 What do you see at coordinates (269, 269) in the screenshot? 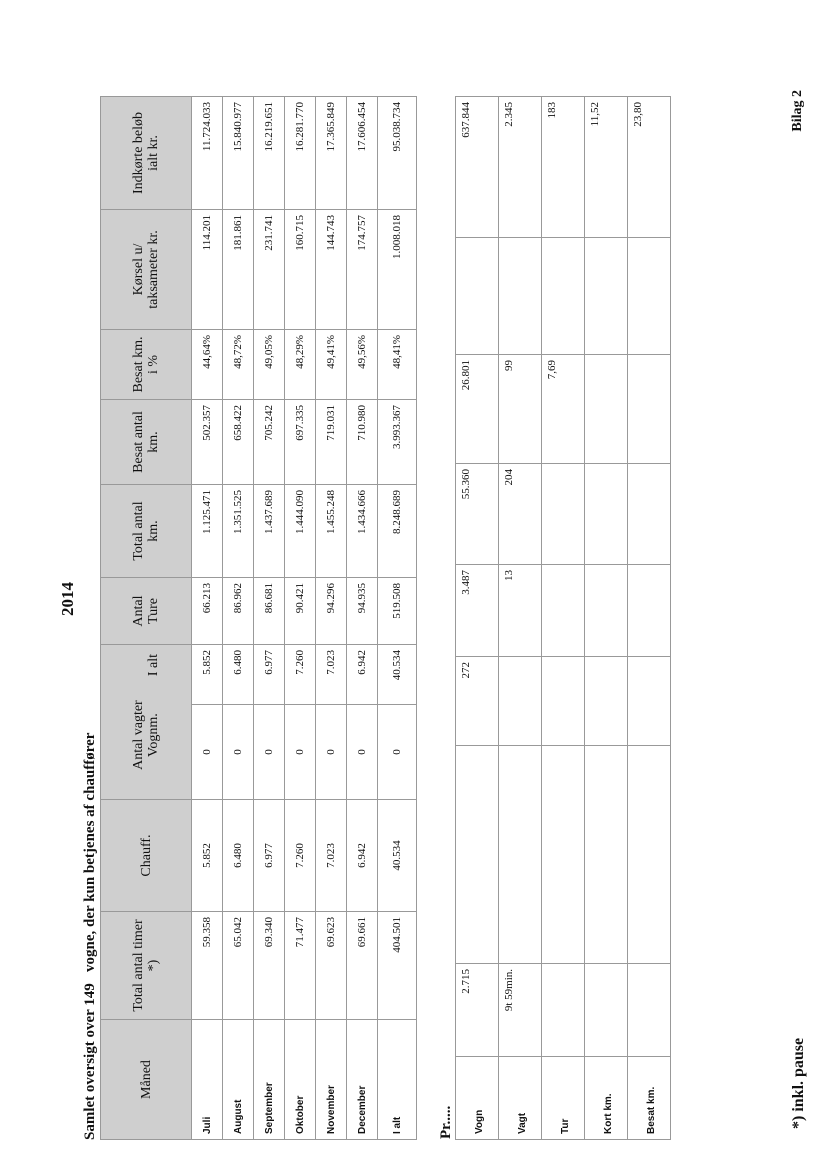
I see `cell-meter: 231.741` at bounding box center [269, 269].